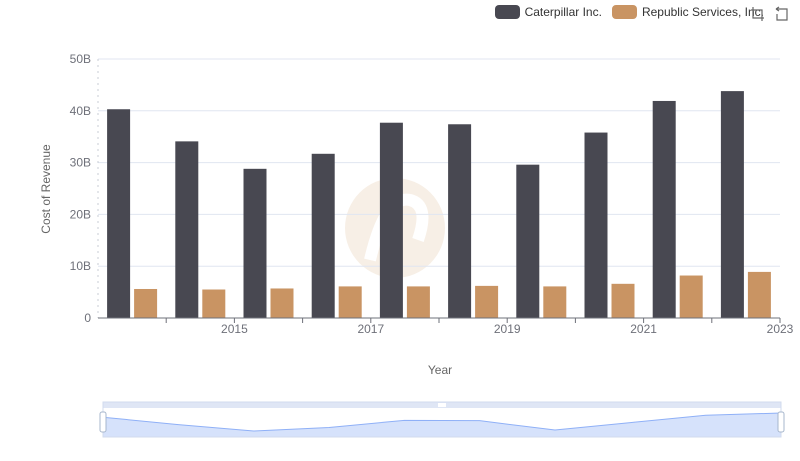  I want to click on legend-item-republic: Republic Services, Inc., so click(687, 12).